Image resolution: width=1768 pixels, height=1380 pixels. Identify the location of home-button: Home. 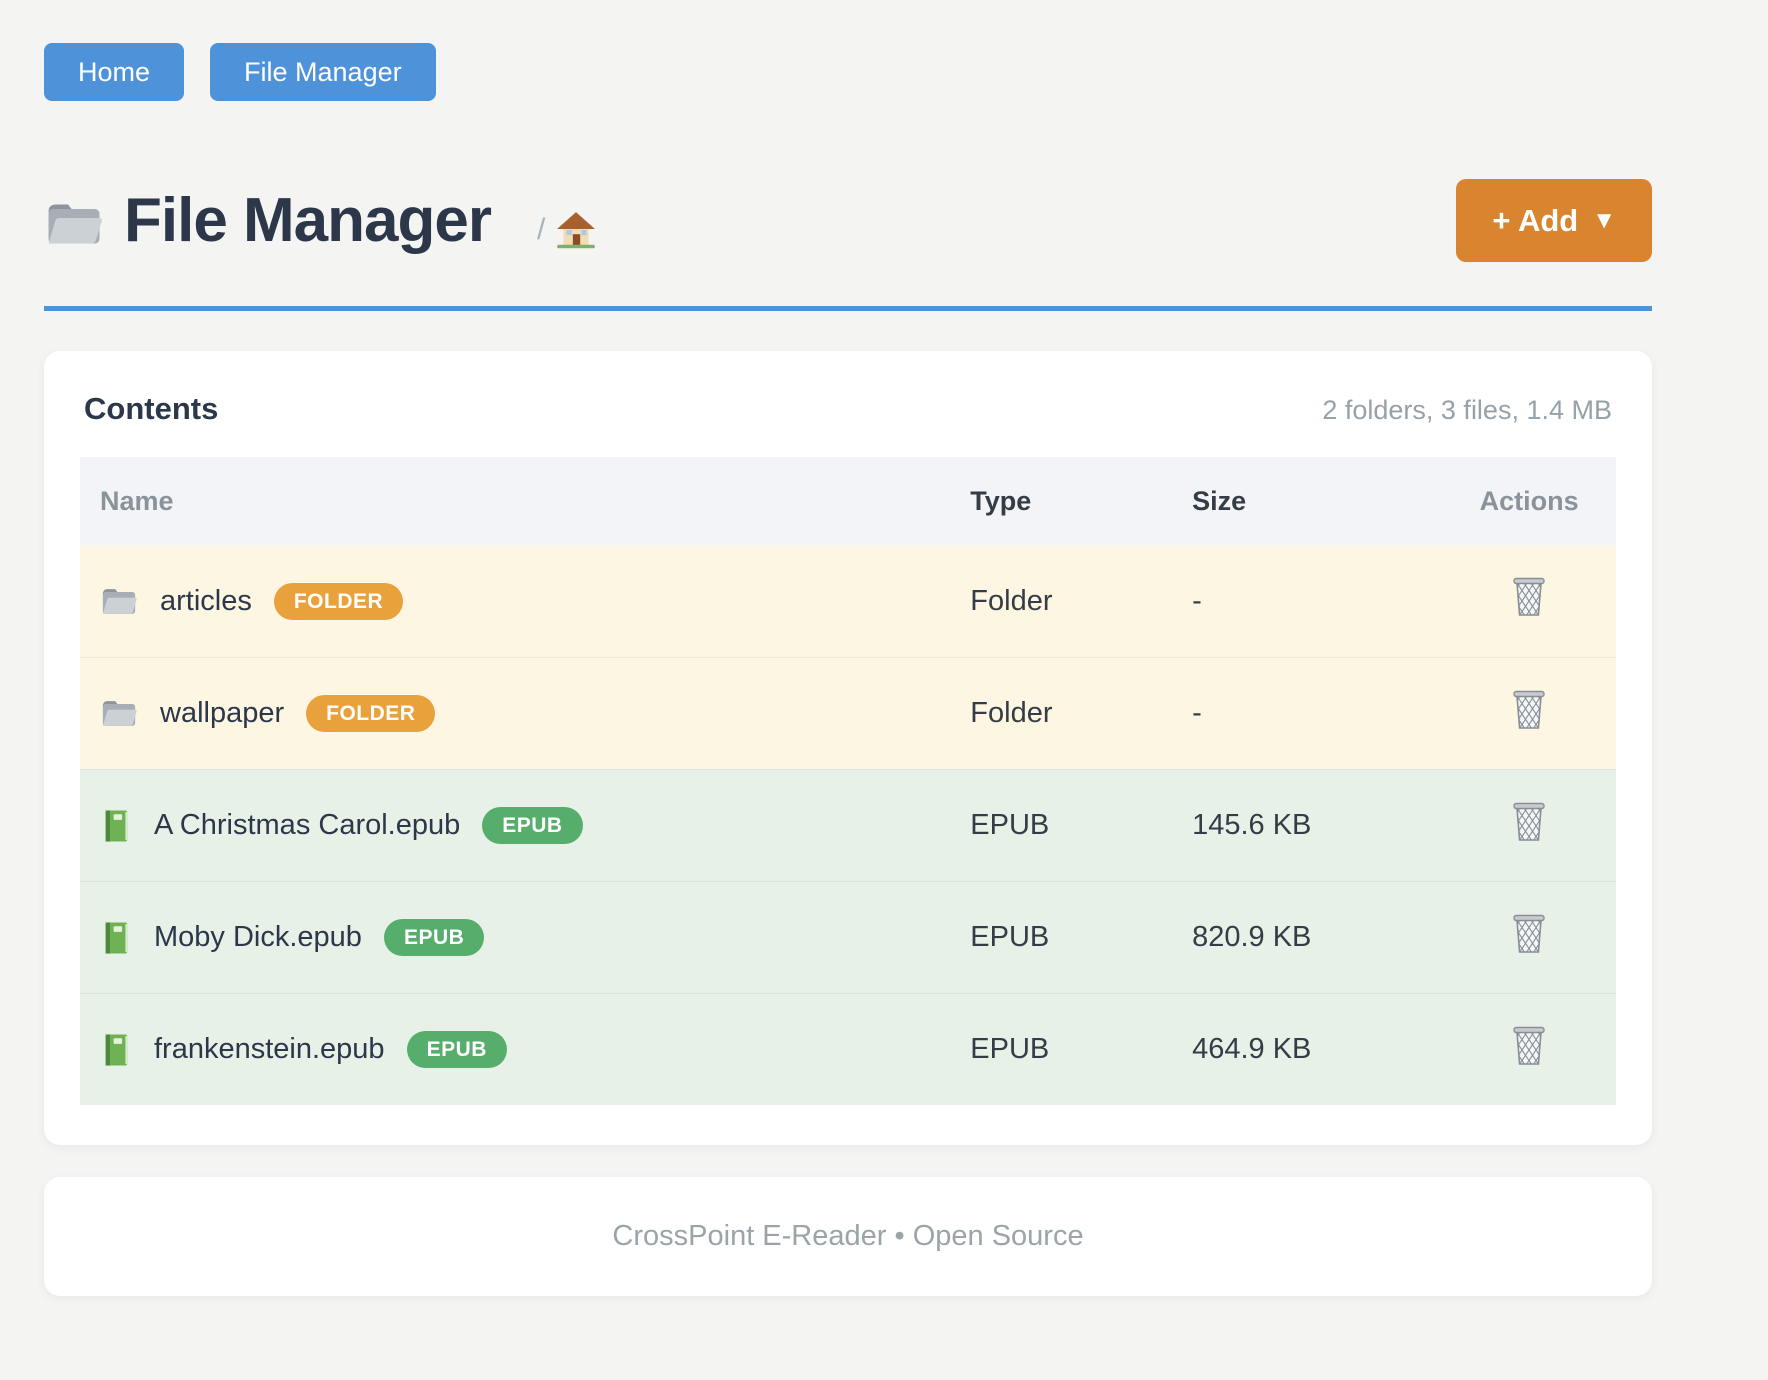
(114, 72).